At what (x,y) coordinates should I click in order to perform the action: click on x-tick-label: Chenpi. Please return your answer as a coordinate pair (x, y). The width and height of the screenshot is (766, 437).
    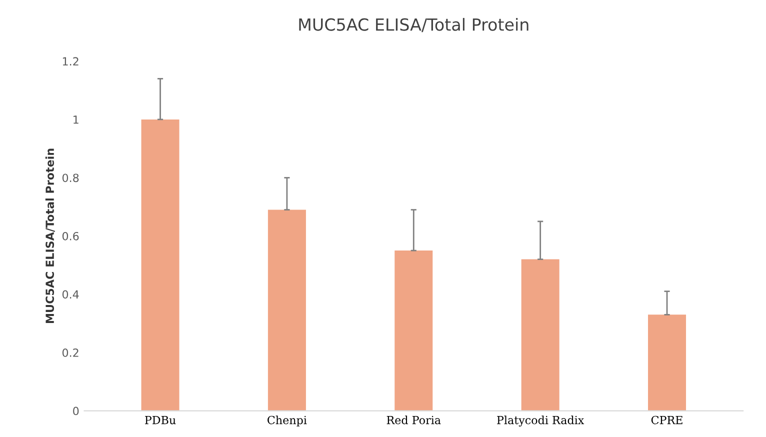
    Looking at the image, I should click on (287, 421).